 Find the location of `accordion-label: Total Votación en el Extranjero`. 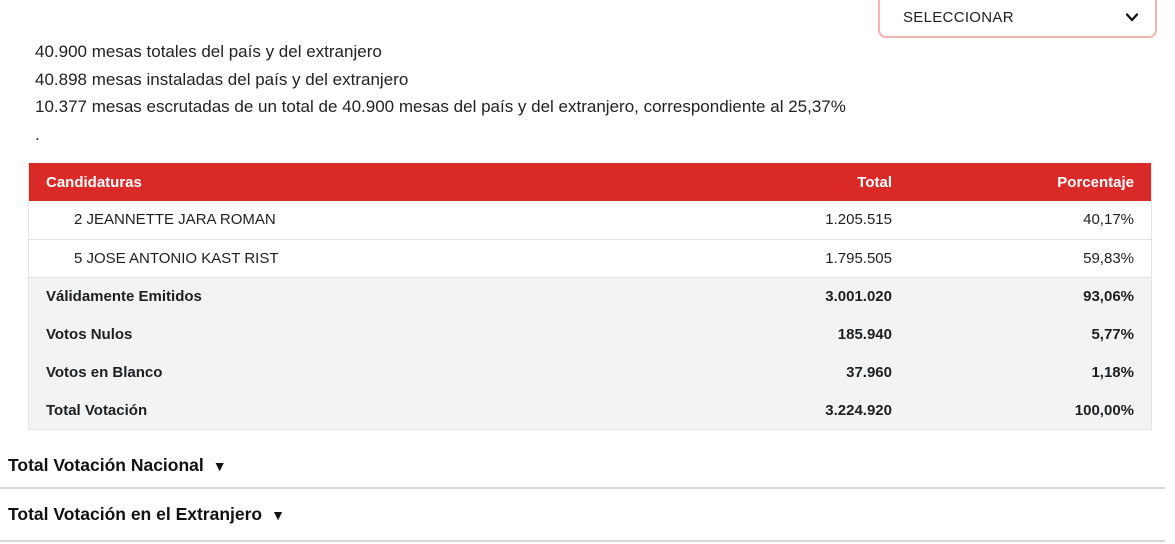

accordion-label: Total Votación en el Extranjero is located at coordinates (135, 514).